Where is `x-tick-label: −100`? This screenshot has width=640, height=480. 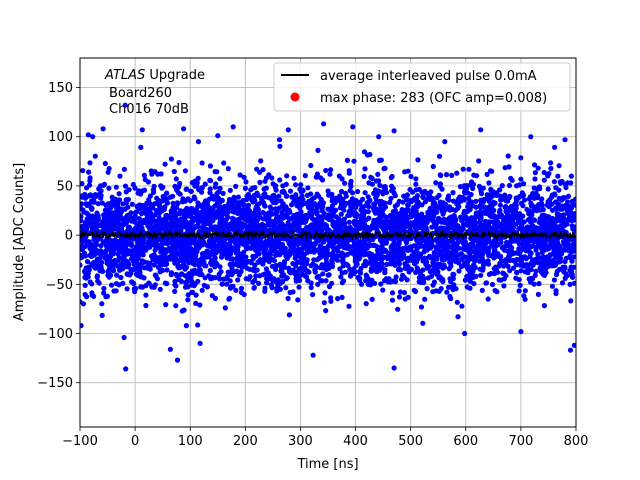
x-tick-label: −100 is located at coordinates (80, 441).